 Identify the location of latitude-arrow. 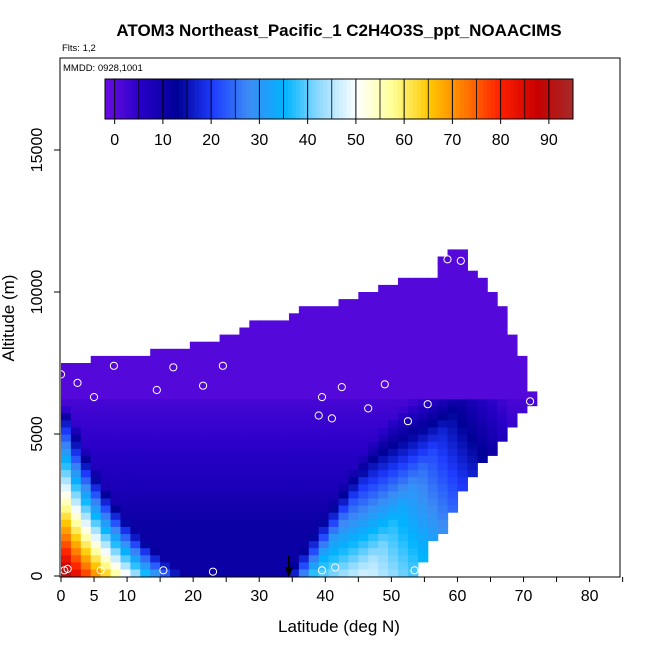
(288, 567).